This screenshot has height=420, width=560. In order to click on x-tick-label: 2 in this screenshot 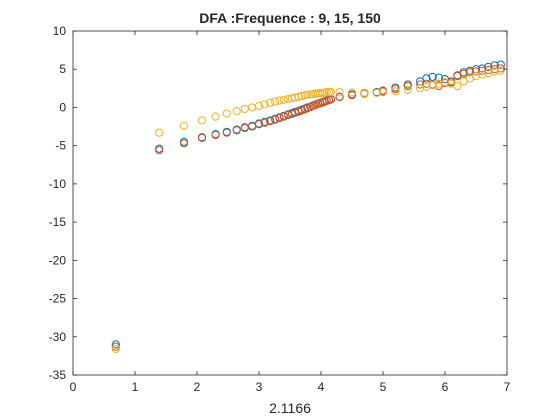, I will do `click(197, 387)`.